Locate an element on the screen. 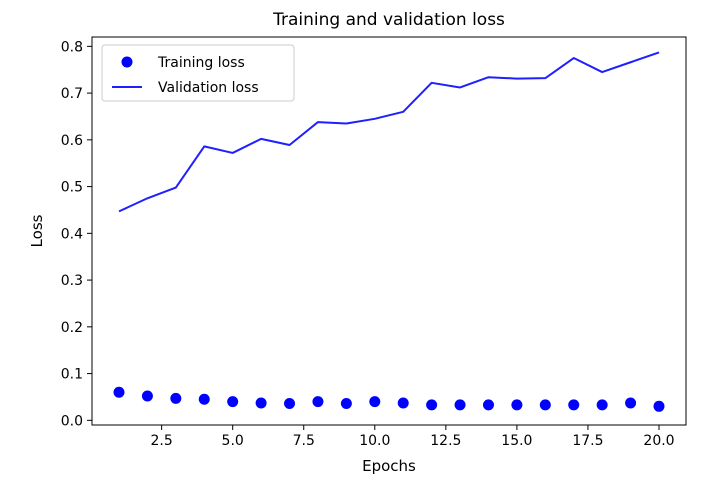 The image size is (720, 486). x-tick-label: 7.5 is located at coordinates (304, 441).